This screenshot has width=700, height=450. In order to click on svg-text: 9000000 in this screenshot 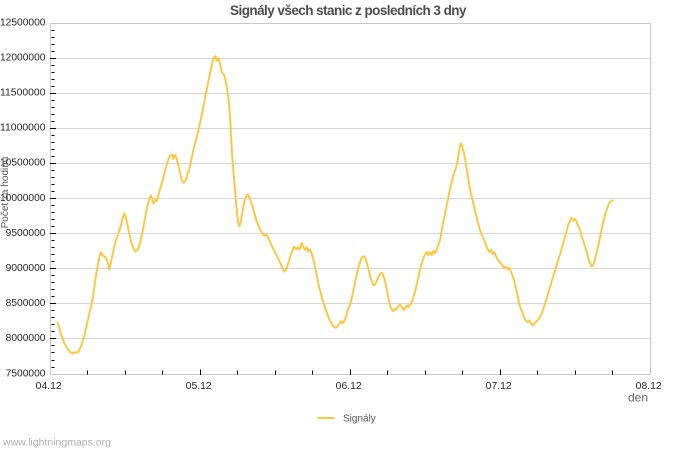, I will do `click(26, 268)`.